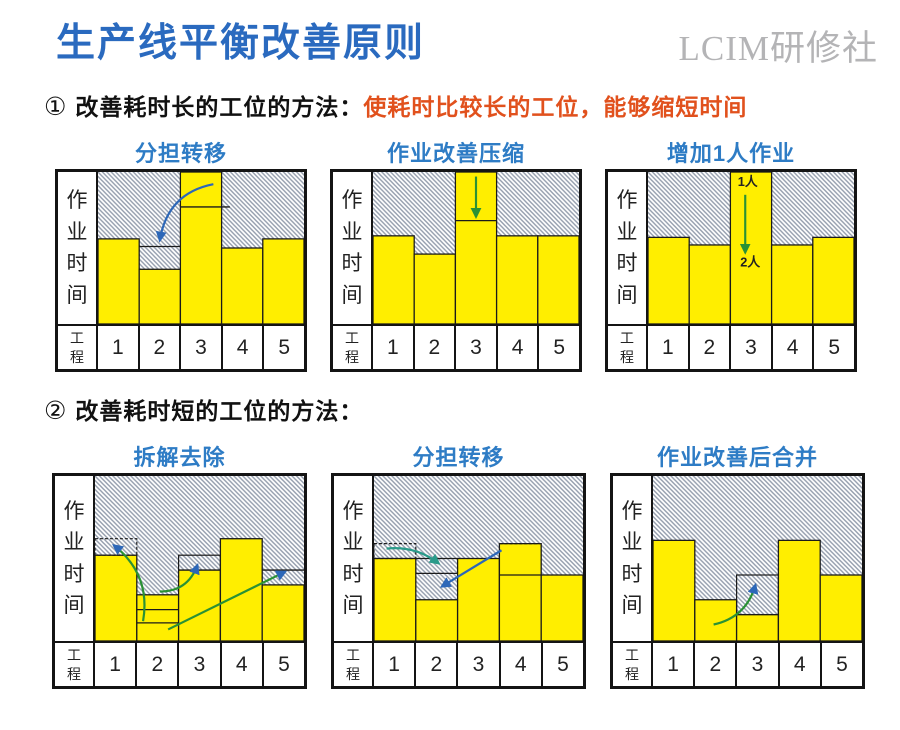 Image resolution: width=900 pixels, height=730 pixels. What do you see at coordinates (455, 153) in the screenshot?
I see `chart-title: 作业改善压缩` at bounding box center [455, 153].